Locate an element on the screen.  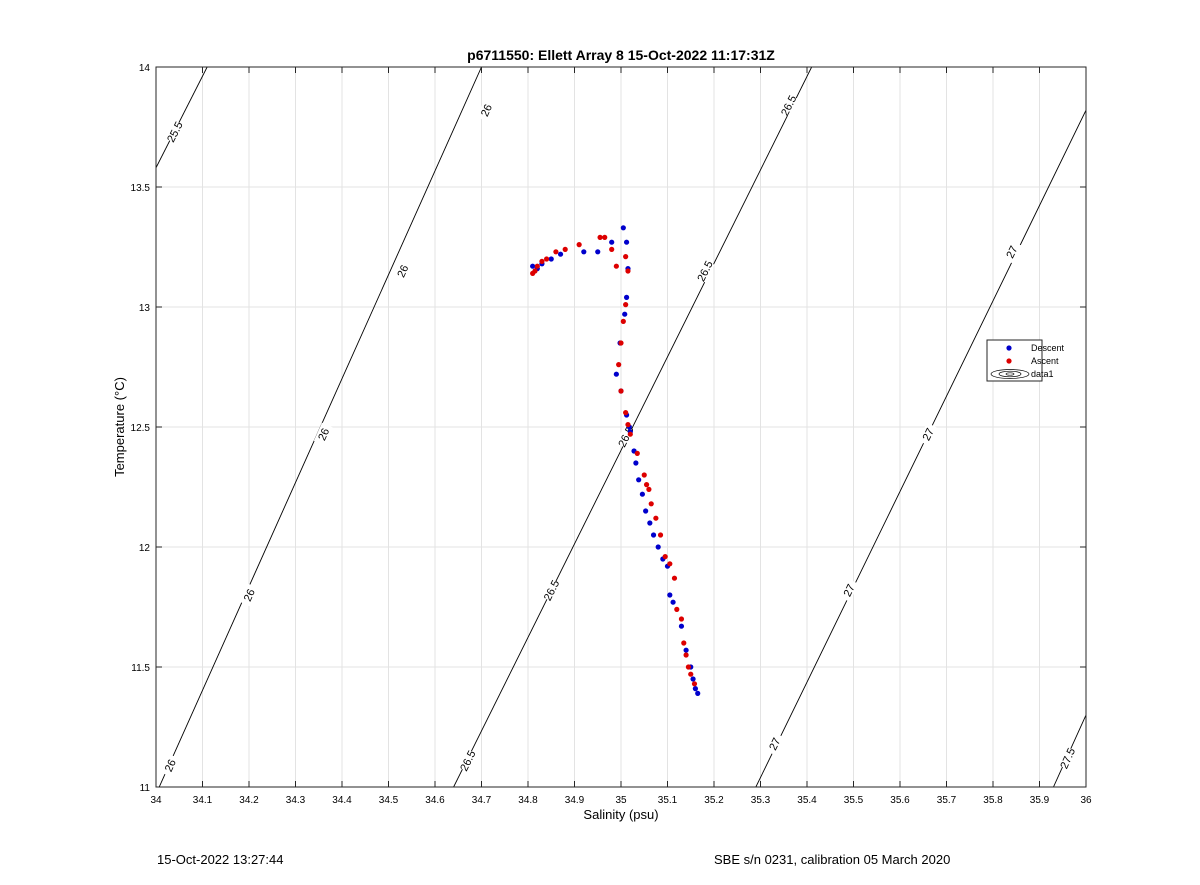
legend: Descent Ascent data1 is located at coordinates (1025, 360).